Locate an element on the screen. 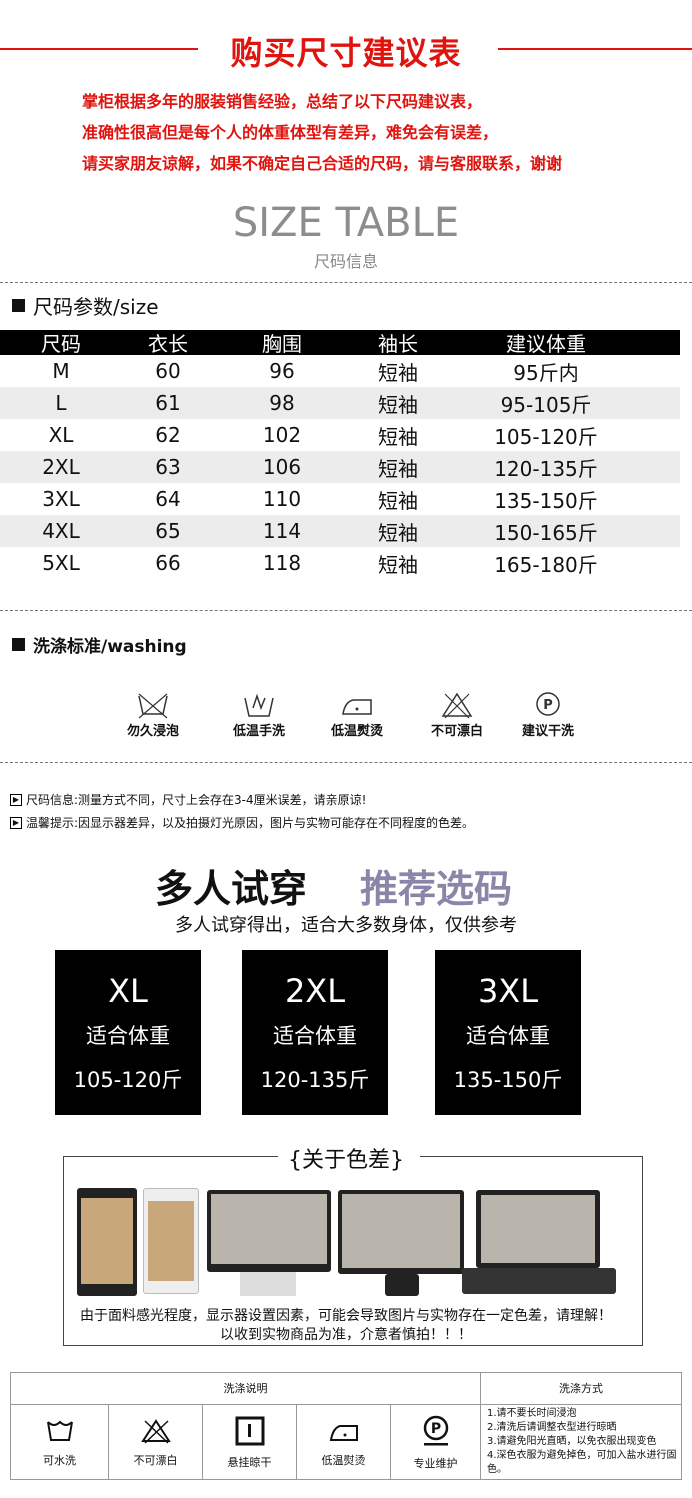  col-header: 袖长 is located at coordinates (398, 344).